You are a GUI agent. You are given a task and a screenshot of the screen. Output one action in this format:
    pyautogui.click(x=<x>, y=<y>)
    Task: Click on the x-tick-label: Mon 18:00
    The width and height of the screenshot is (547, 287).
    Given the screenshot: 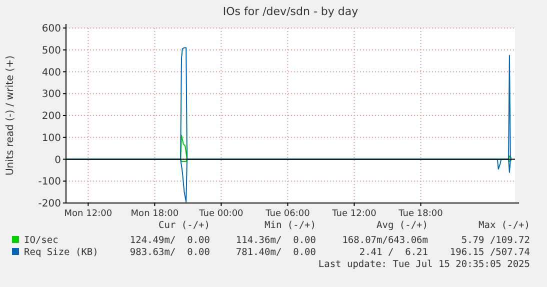 What is the action you would take?
    pyautogui.click(x=154, y=214)
    